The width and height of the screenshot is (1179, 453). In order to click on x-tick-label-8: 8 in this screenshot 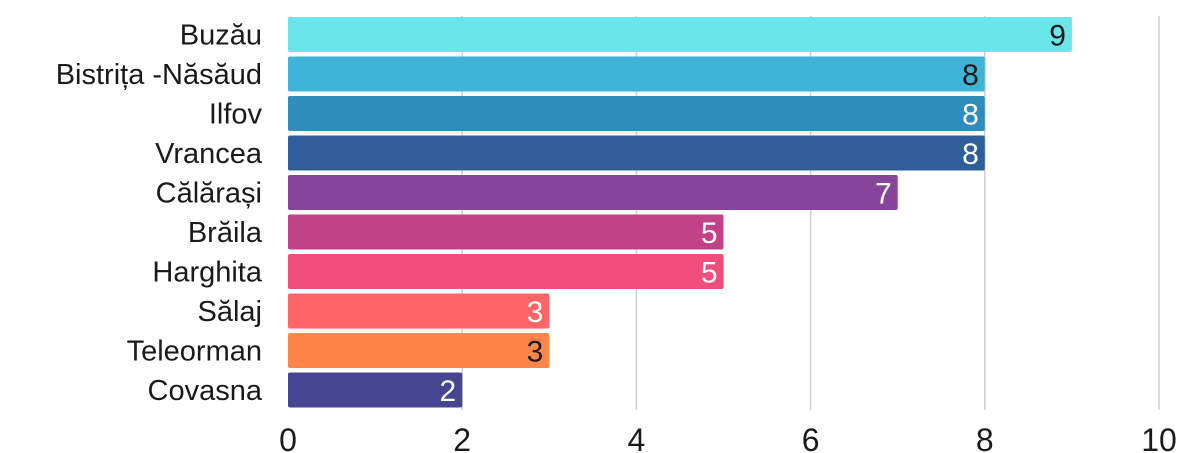, I will do `click(985, 437)`.